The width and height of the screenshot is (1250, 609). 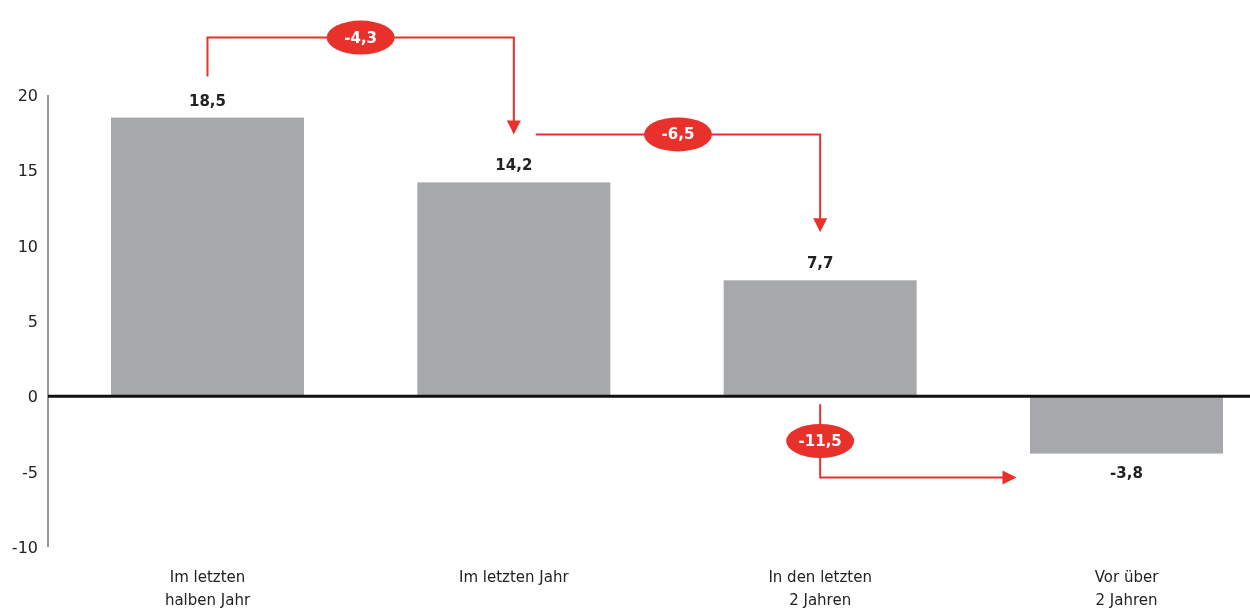 What do you see at coordinates (32, 321) in the screenshot?
I see `y-tick-label: 5` at bounding box center [32, 321].